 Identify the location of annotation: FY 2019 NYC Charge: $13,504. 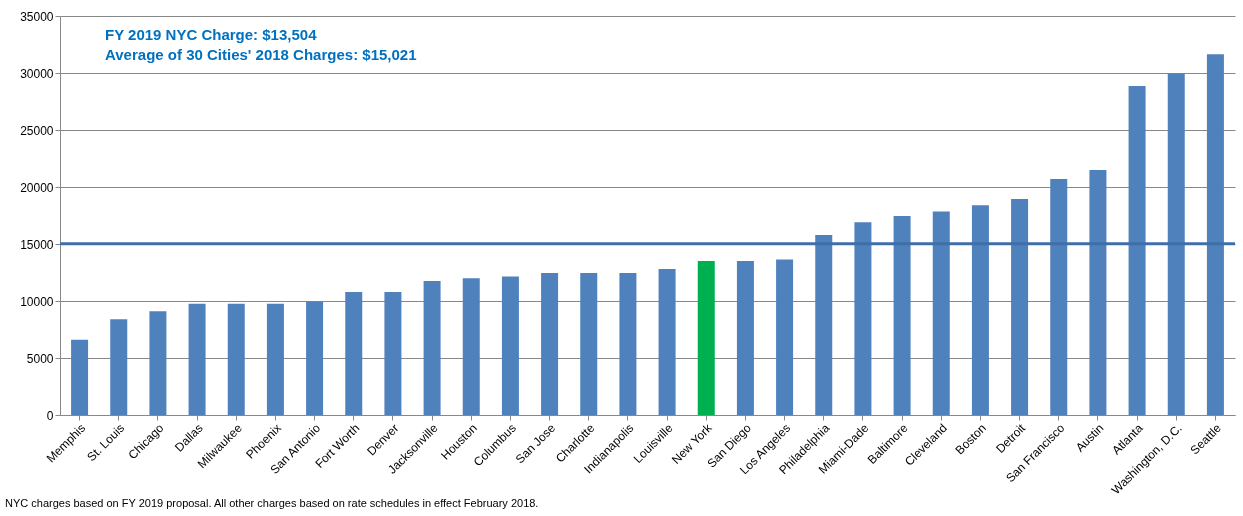
(211, 34).